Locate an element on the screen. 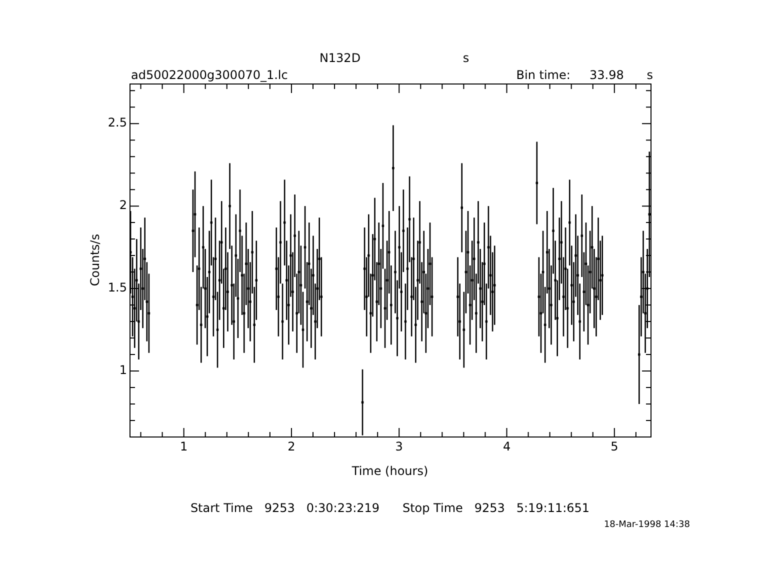 The width and height of the screenshot is (781, 580). y-tick-label: 1 is located at coordinates (123, 370).